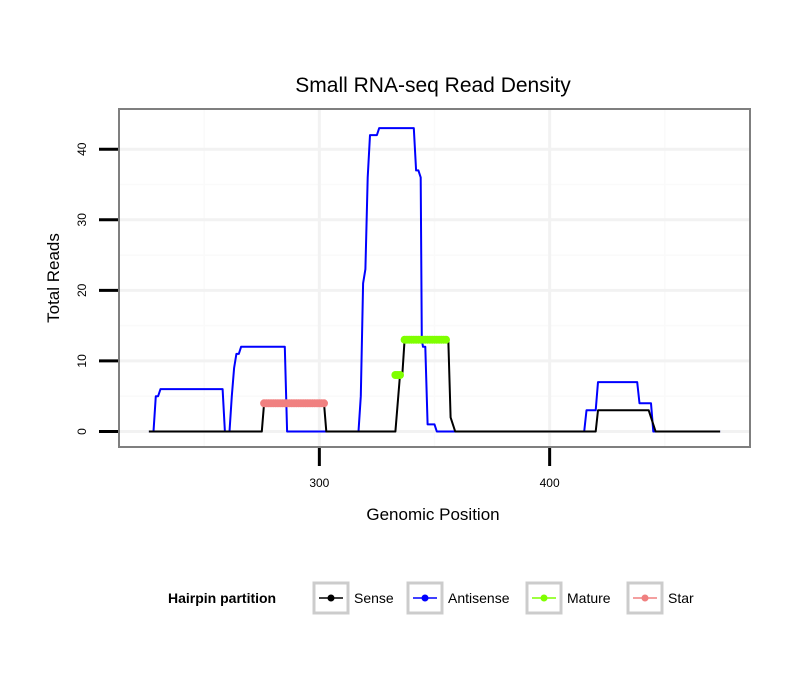 Image resolution: width=810 pixels, height=690 pixels. Describe the element at coordinates (433, 85) in the screenshot. I see `chart-title: Small RNA-seq Read Density` at that location.